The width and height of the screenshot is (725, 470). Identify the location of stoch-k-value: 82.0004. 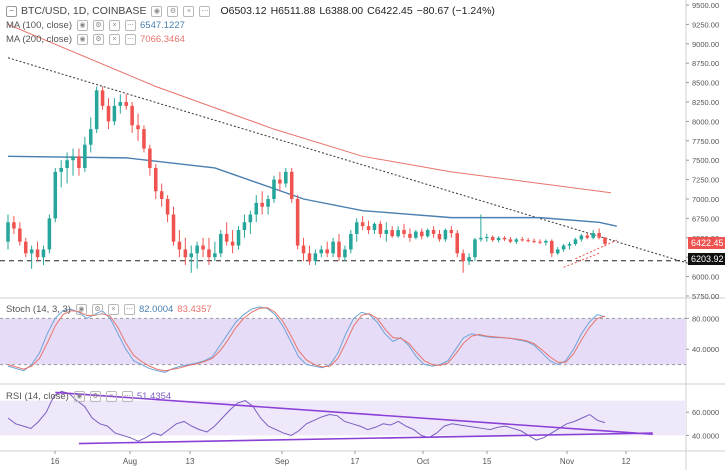
(156, 309).